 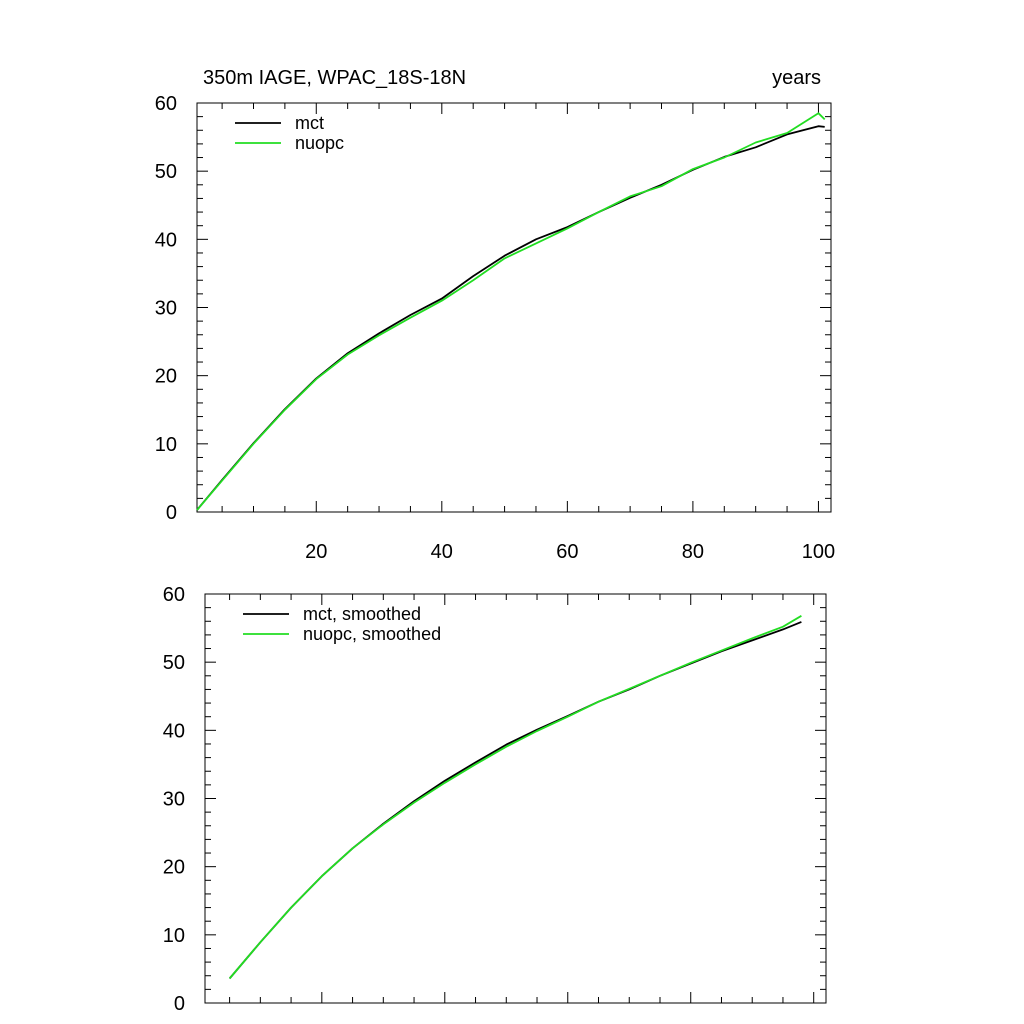 What do you see at coordinates (319, 143) in the screenshot?
I see `legend-label-1: nuopc` at bounding box center [319, 143].